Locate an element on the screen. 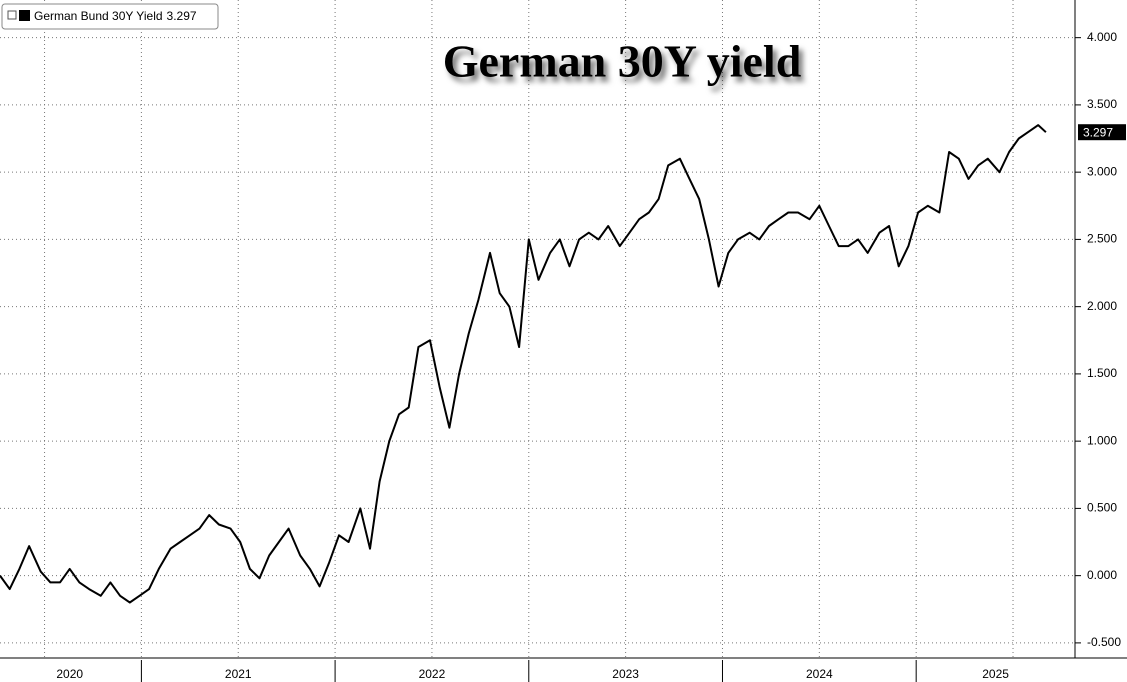 The height and width of the screenshot is (682, 1127). y-tick-label: 1.500 is located at coordinates (1102, 373).